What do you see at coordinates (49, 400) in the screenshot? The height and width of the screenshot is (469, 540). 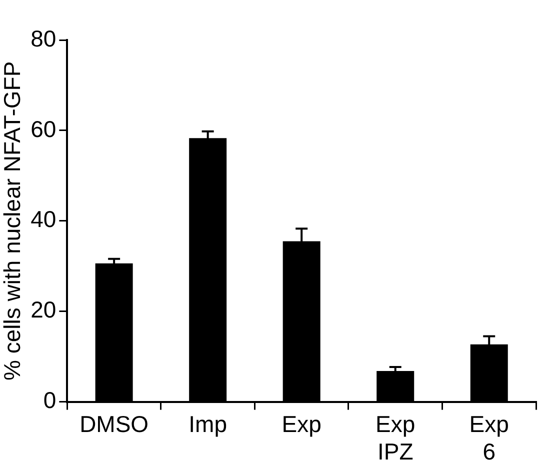 I see `y-tick-label: 0` at bounding box center [49, 400].